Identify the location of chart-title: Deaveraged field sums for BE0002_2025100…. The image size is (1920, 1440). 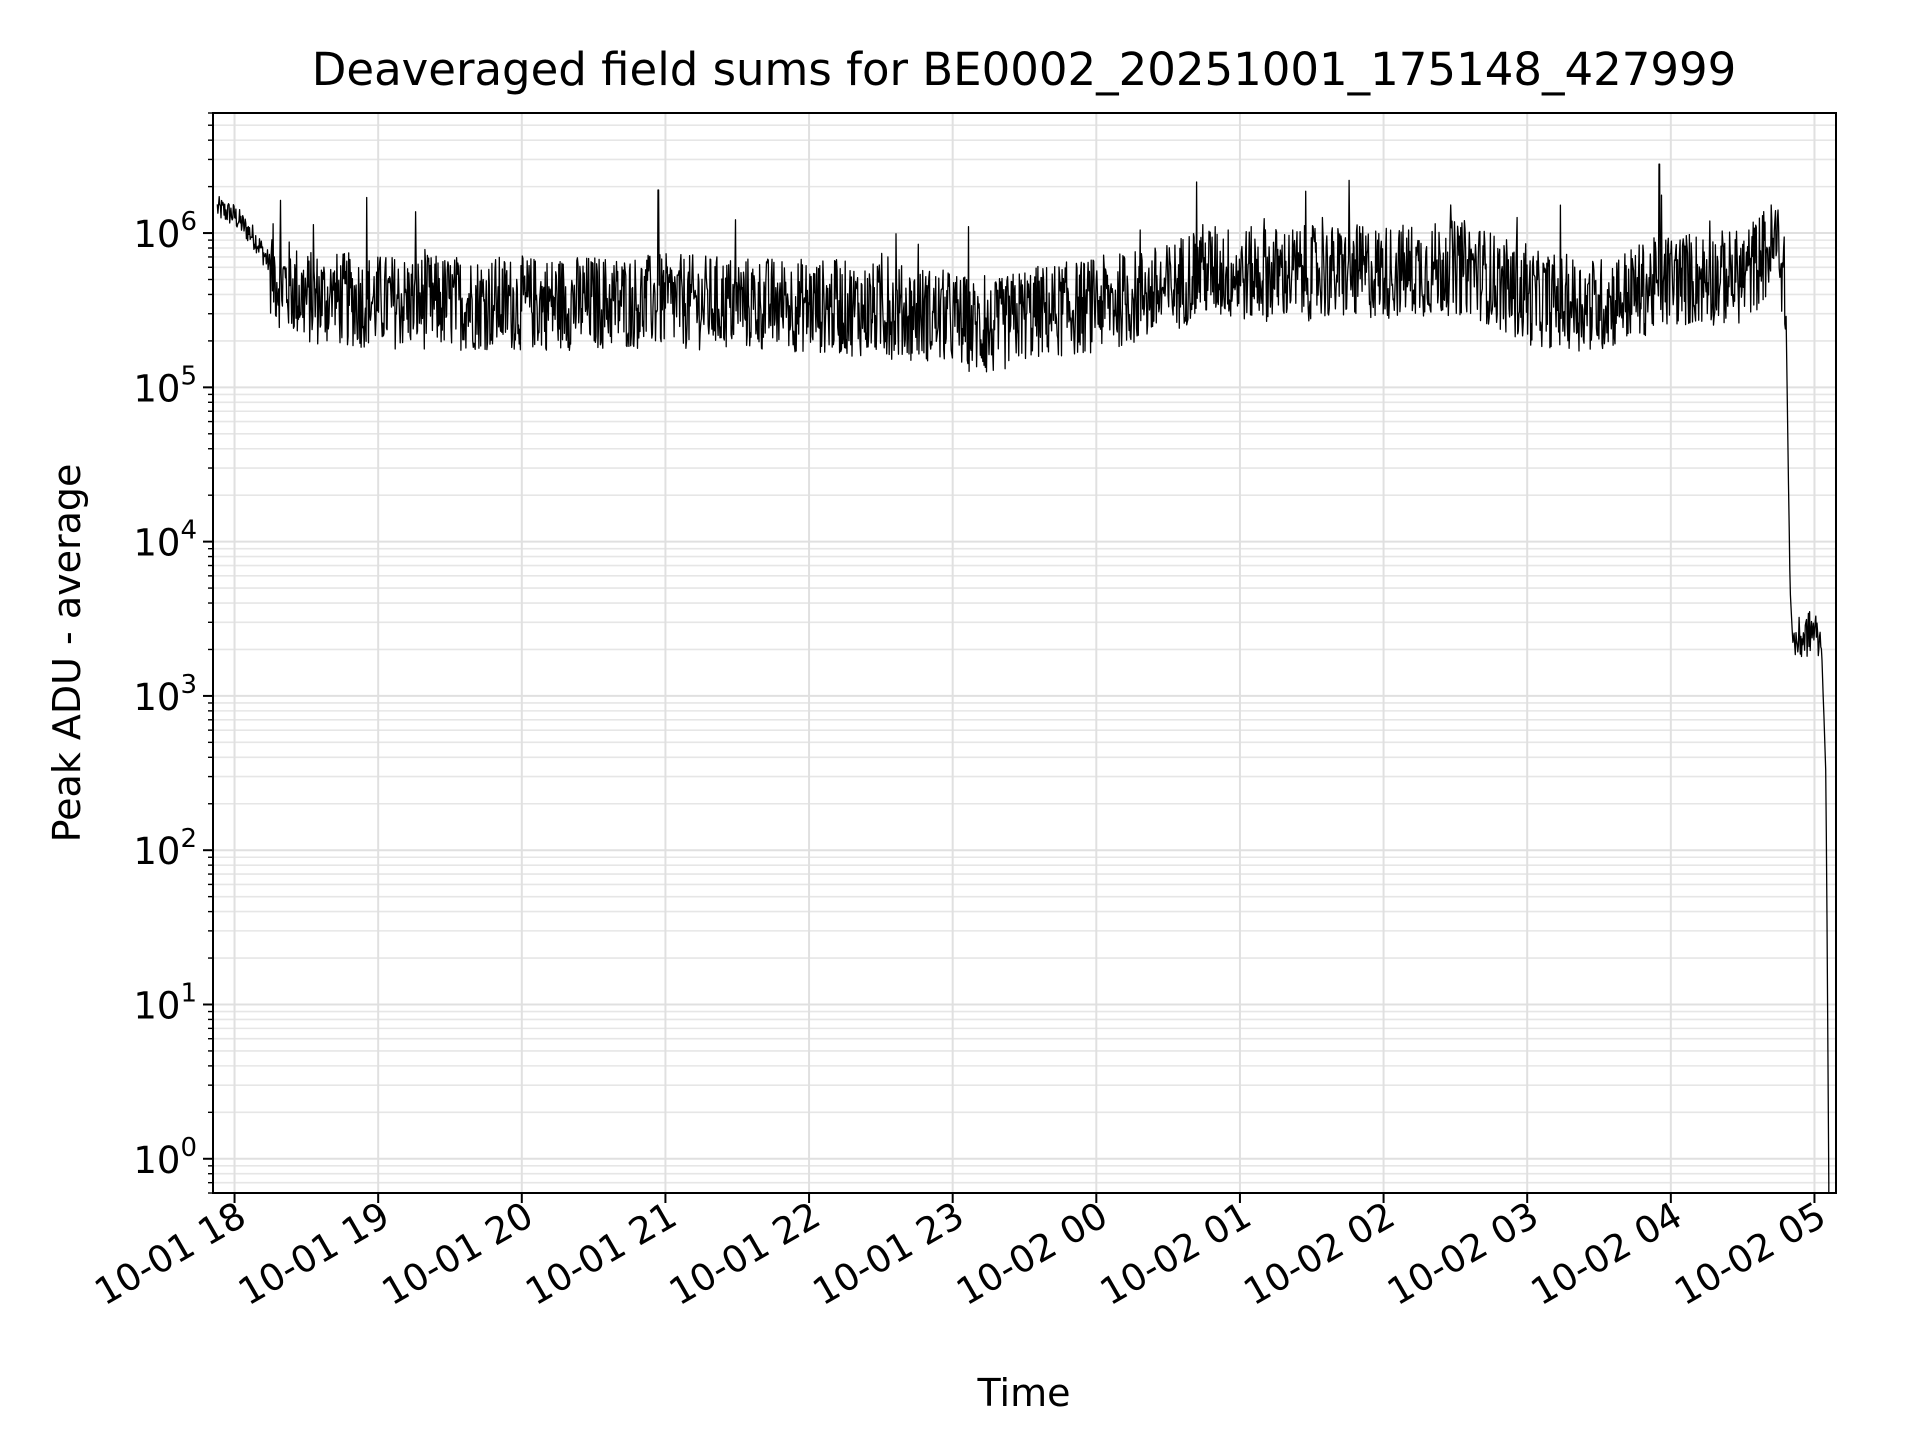
(1024, 69).